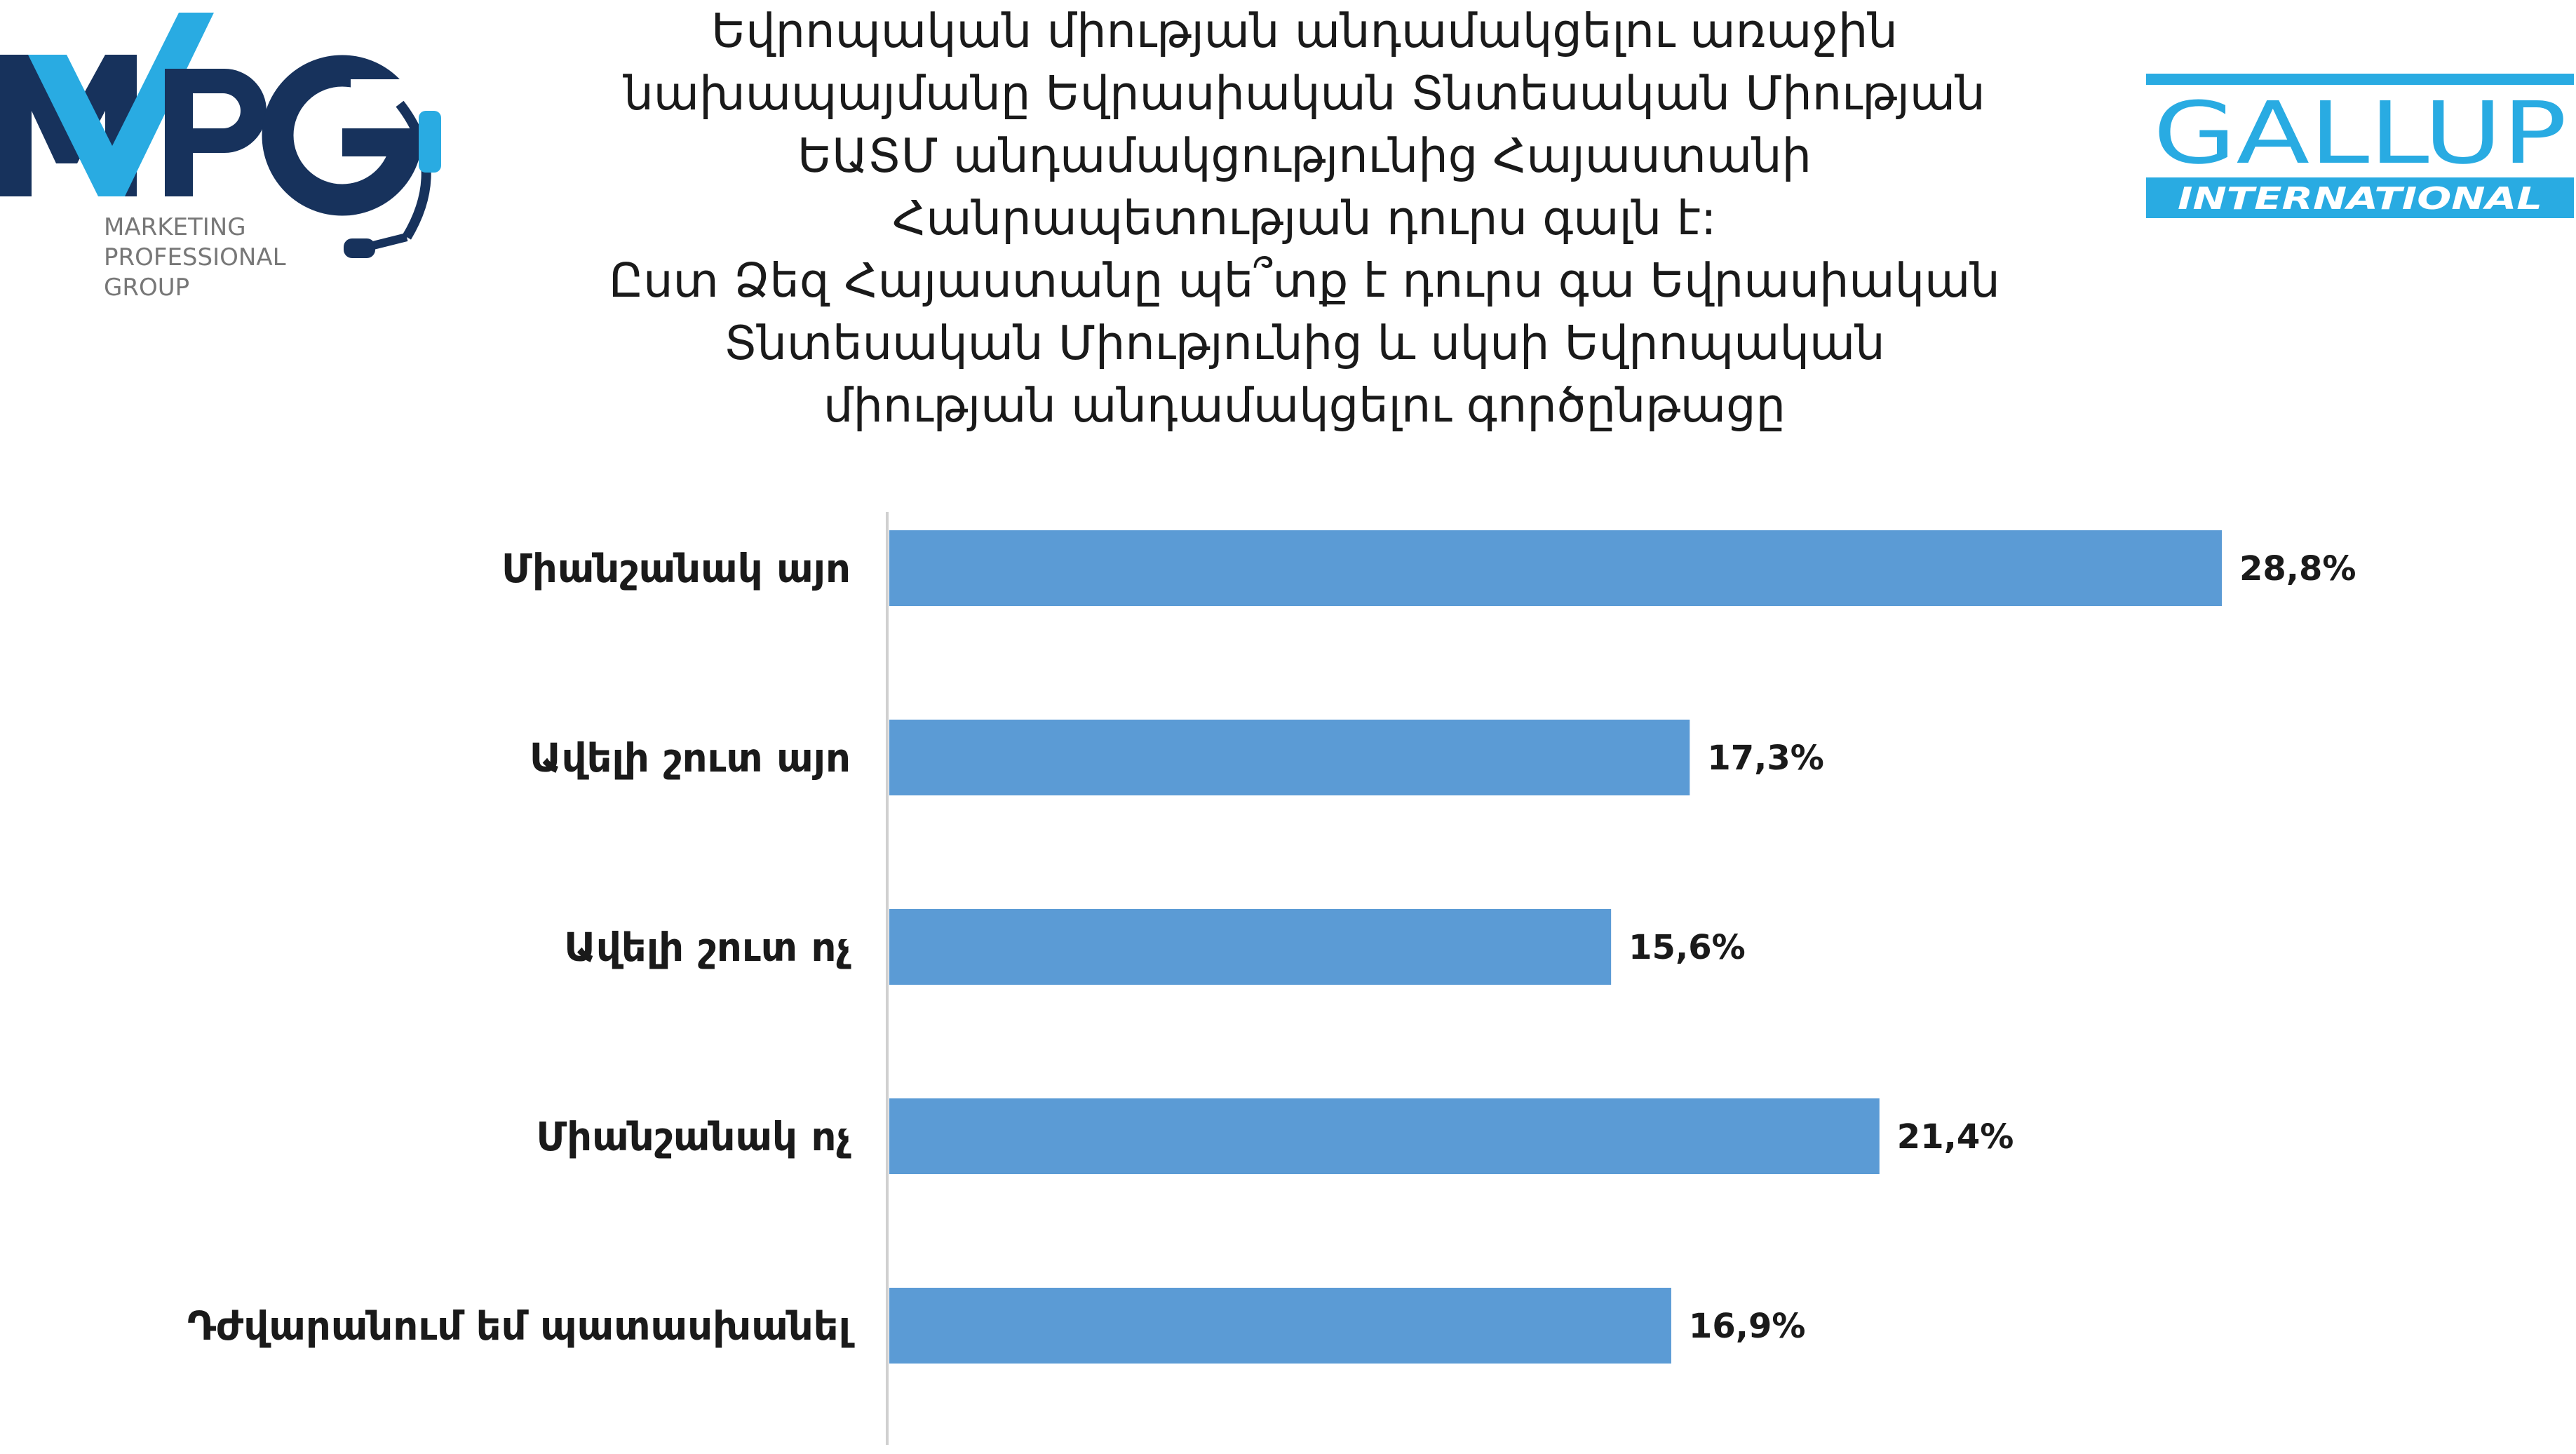  I want to click on category-label: Միանշանակ այո, so click(676, 569).